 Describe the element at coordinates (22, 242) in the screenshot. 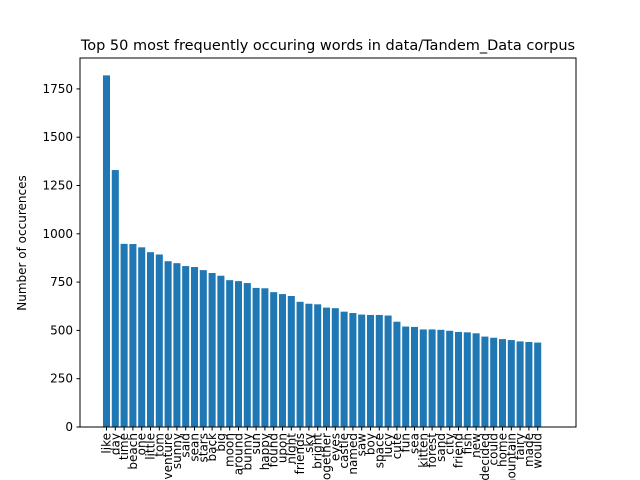

I see `y-axis-label: Number of occurences` at that location.